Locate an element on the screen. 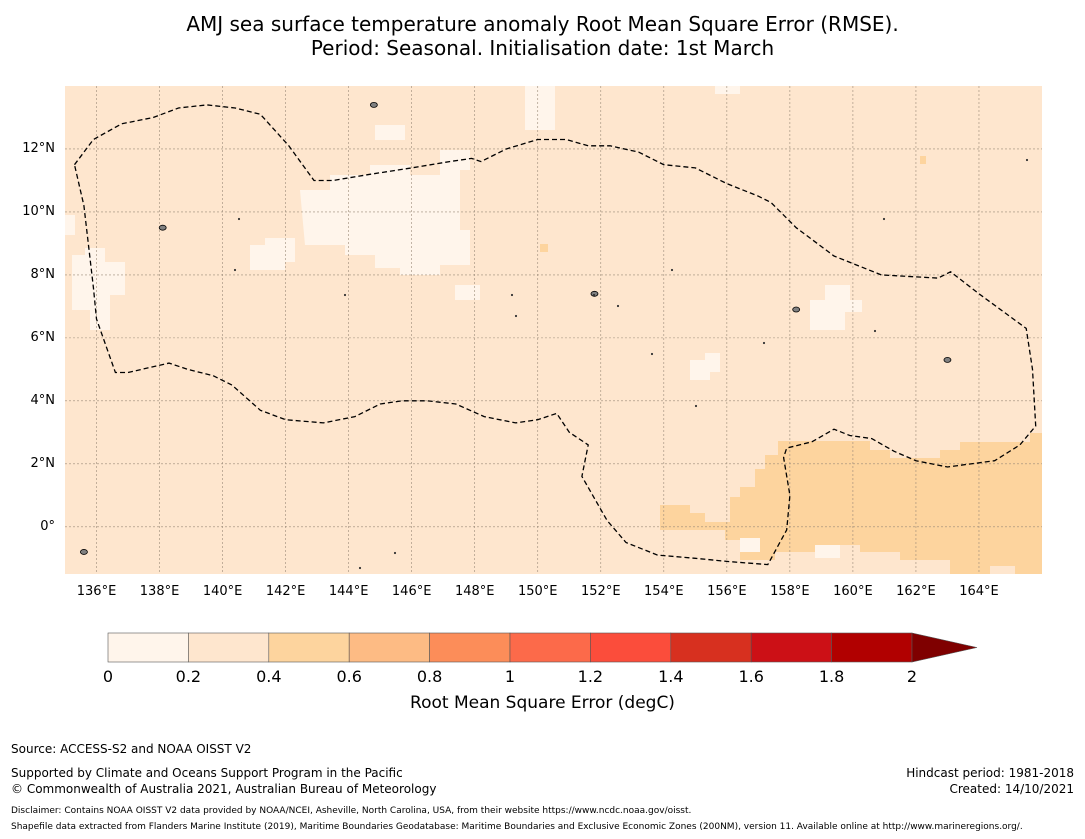 The image size is (1085, 839). longitude-label: 146°E is located at coordinates (411, 591).